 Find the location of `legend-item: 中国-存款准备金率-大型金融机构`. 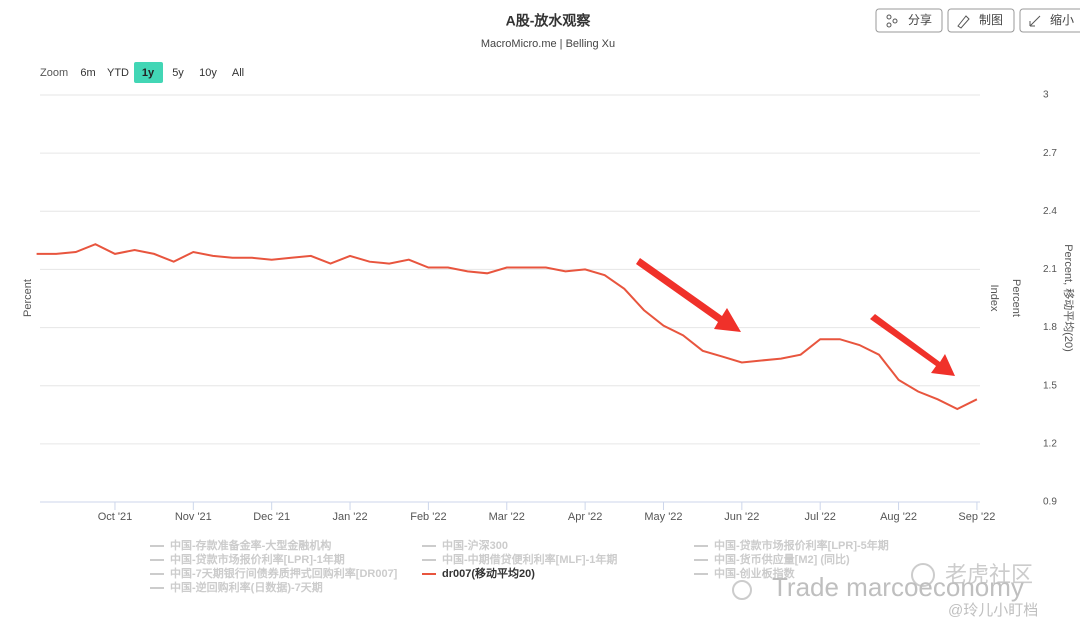

legend-item: 中国-存款准备金率-大型金融机构 is located at coordinates (250, 545).